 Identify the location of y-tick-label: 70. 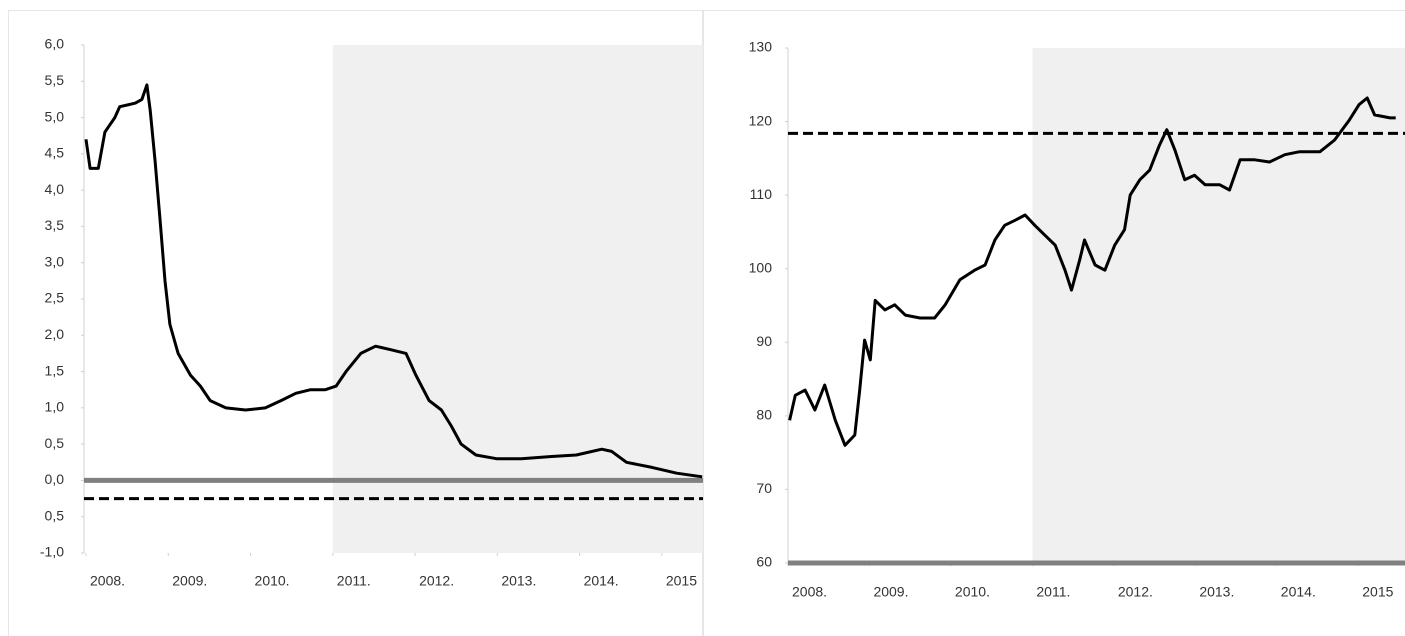
(764, 488).